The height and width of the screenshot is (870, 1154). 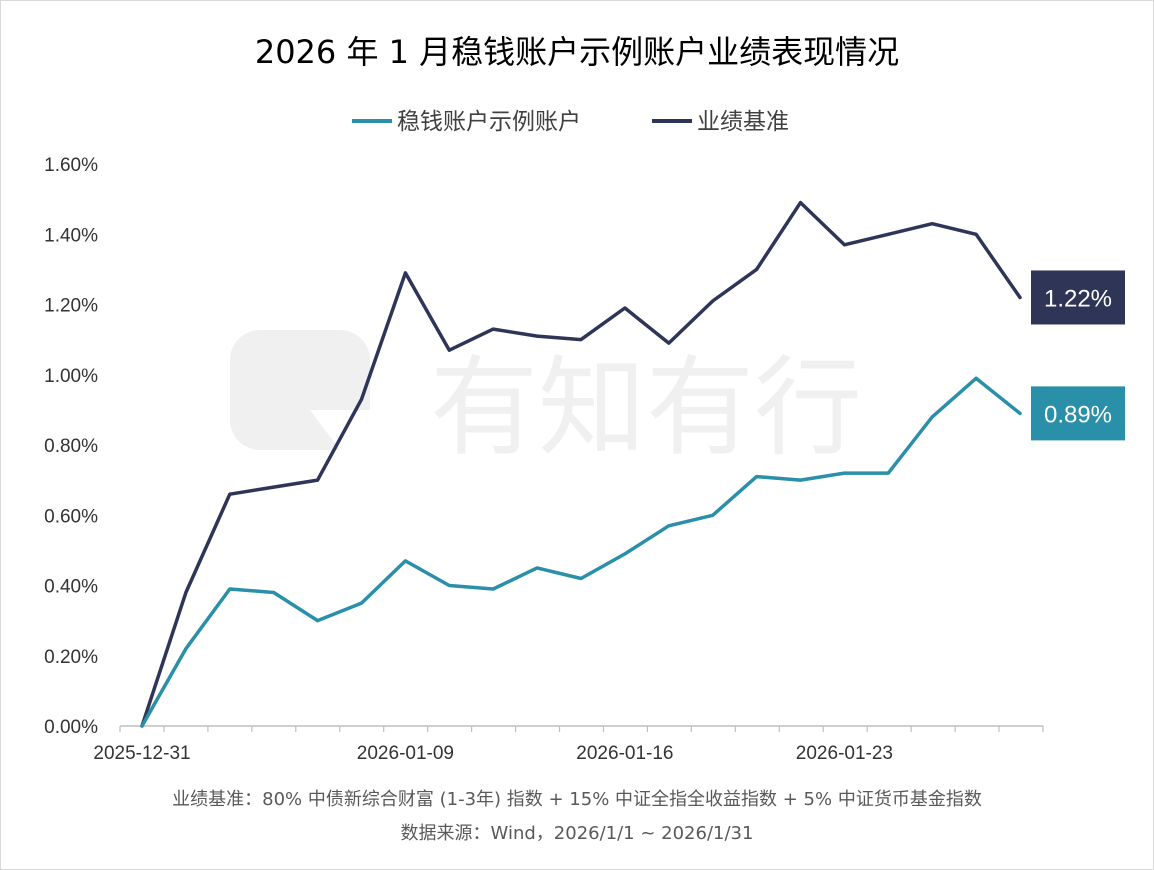 What do you see at coordinates (1078, 355) in the screenshot?
I see `end-labels: 0.89% 1.22%` at bounding box center [1078, 355].